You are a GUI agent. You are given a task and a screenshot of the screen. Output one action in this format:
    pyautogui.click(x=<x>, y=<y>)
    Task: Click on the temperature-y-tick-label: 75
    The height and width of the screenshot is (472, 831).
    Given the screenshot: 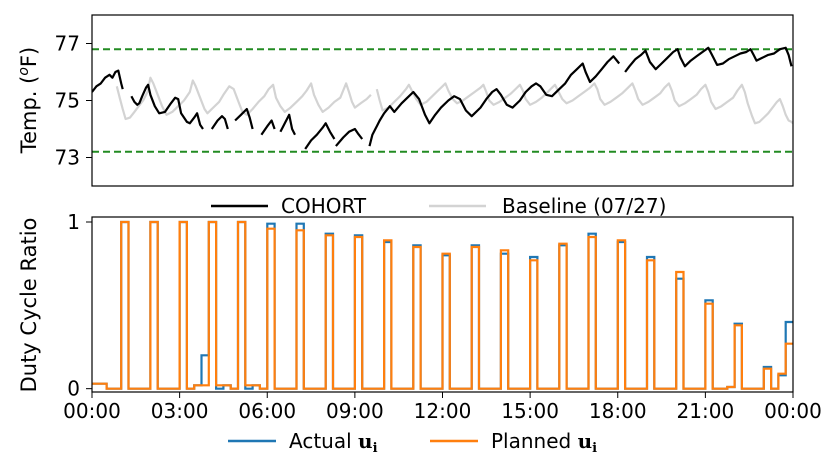 What is the action you would take?
    pyautogui.click(x=67, y=101)
    